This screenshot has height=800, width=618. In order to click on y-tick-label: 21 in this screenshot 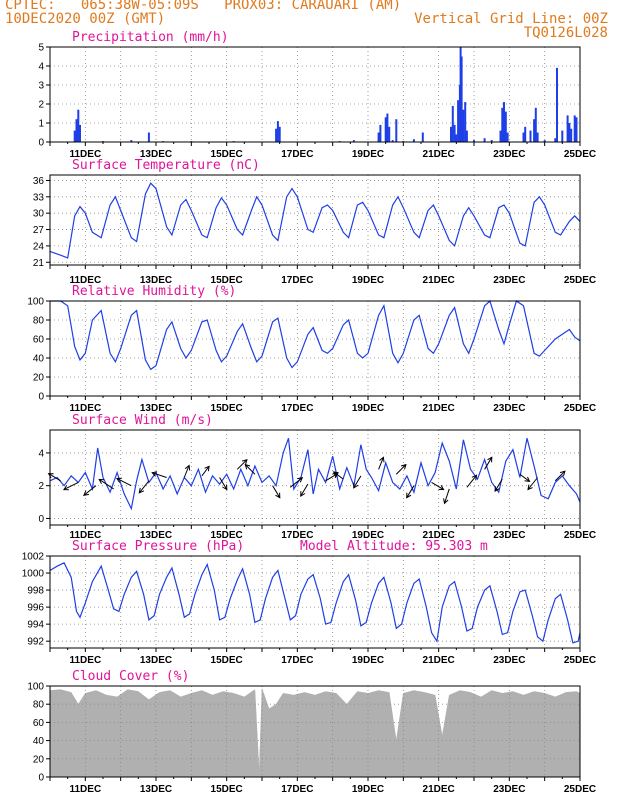, I will do `click(39, 263)`.